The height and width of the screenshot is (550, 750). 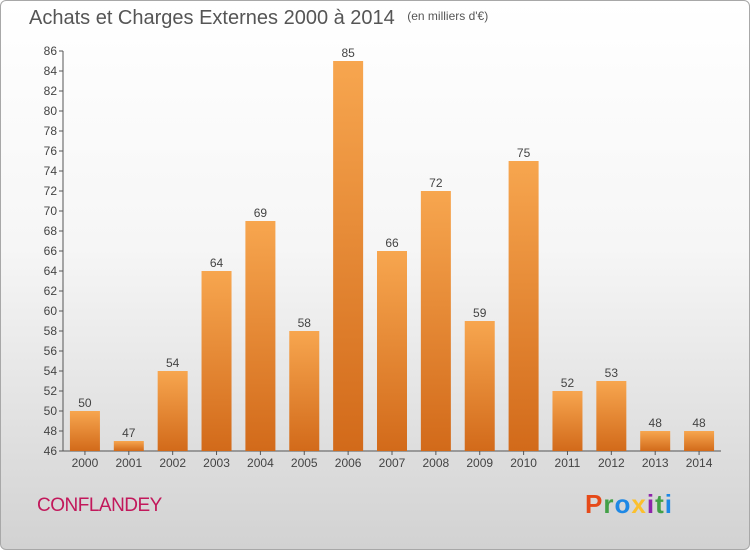 What do you see at coordinates (51, 131) in the screenshot?
I see `y-tick-label: 78` at bounding box center [51, 131].